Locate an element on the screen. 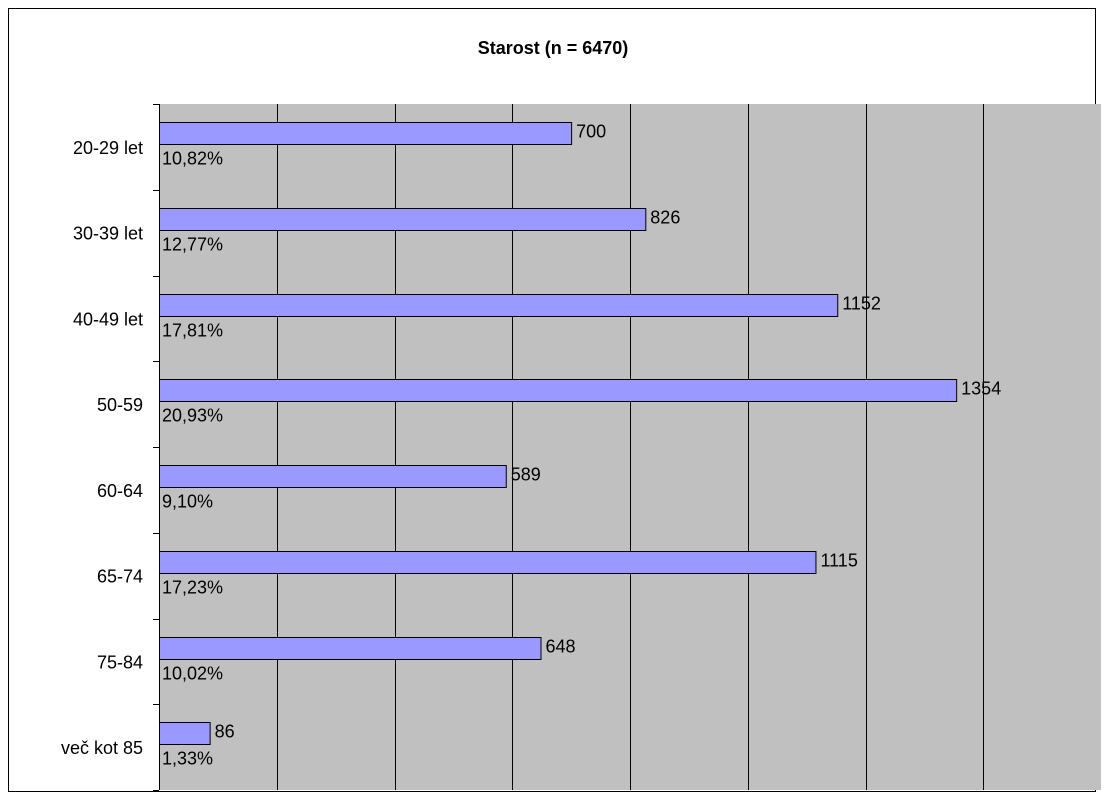 Image resolution: width=1106 pixels, height=800 pixels. percent-label: 9,10% is located at coordinates (187, 502).